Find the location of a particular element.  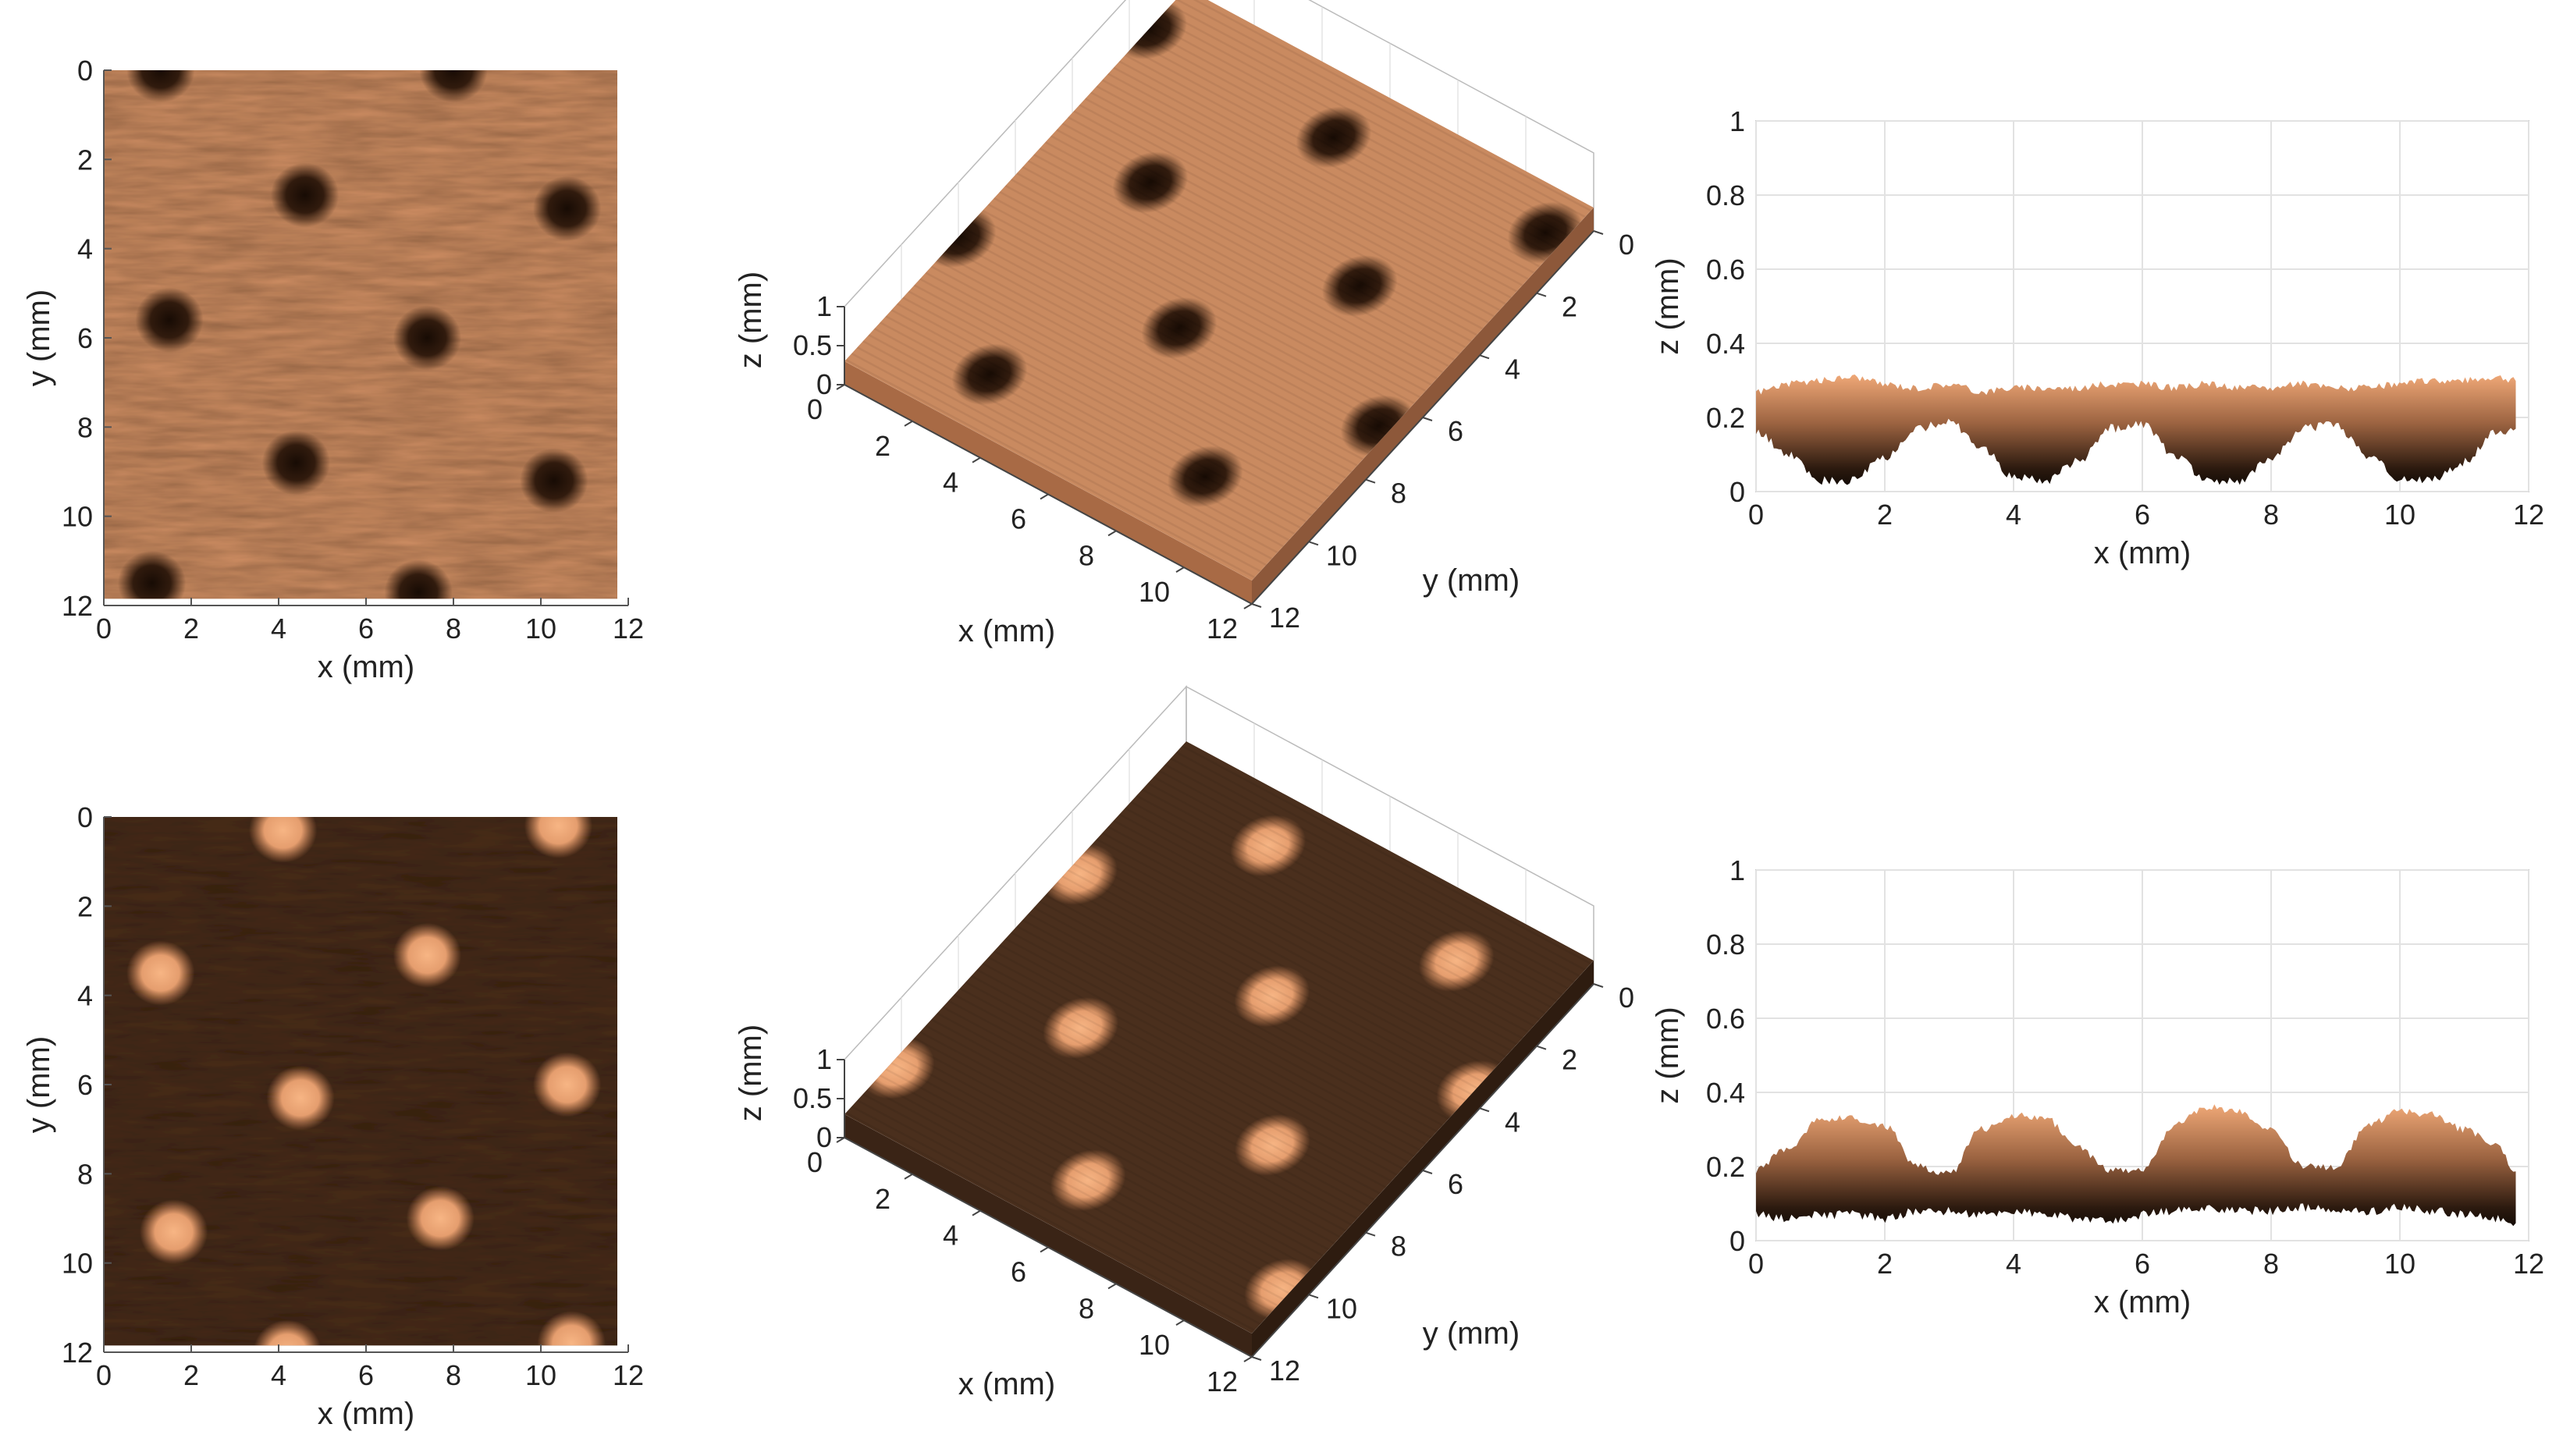

surface-texture is located at coordinates (1219, 1037).